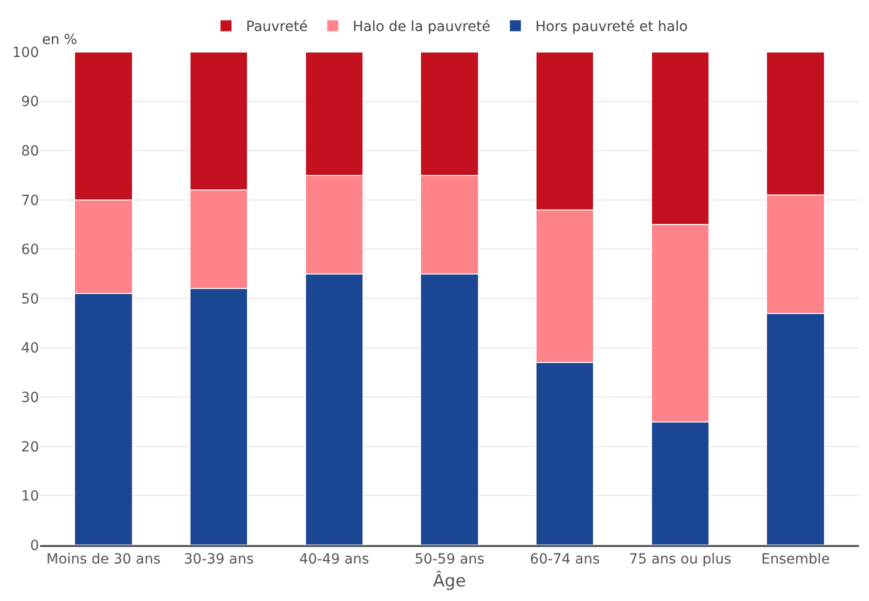  Describe the element at coordinates (30, 152) in the screenshot. I see `y-tick-label: 80` at that location.